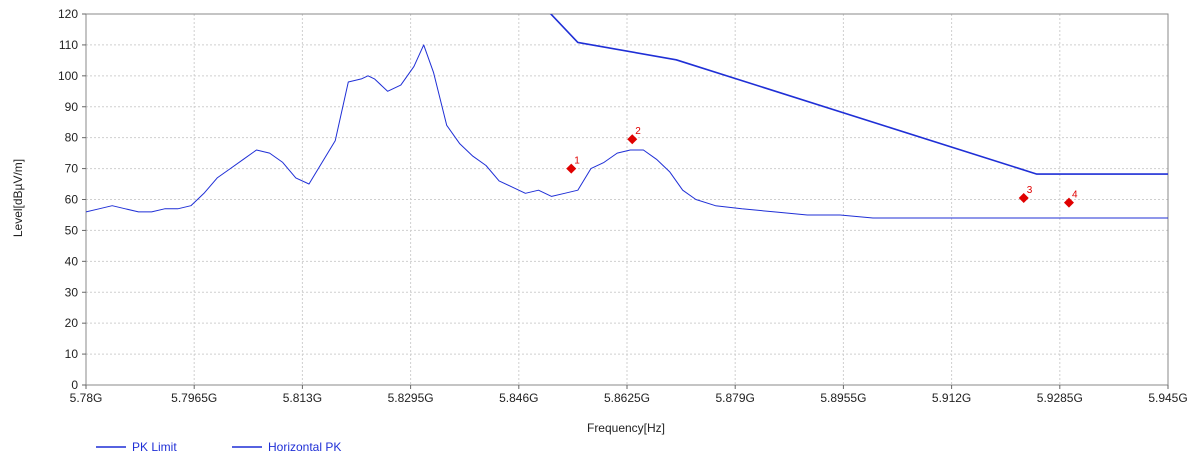  I want to click on legend-label-horizontal-pk: Horizontal PK, so click(304, 447).